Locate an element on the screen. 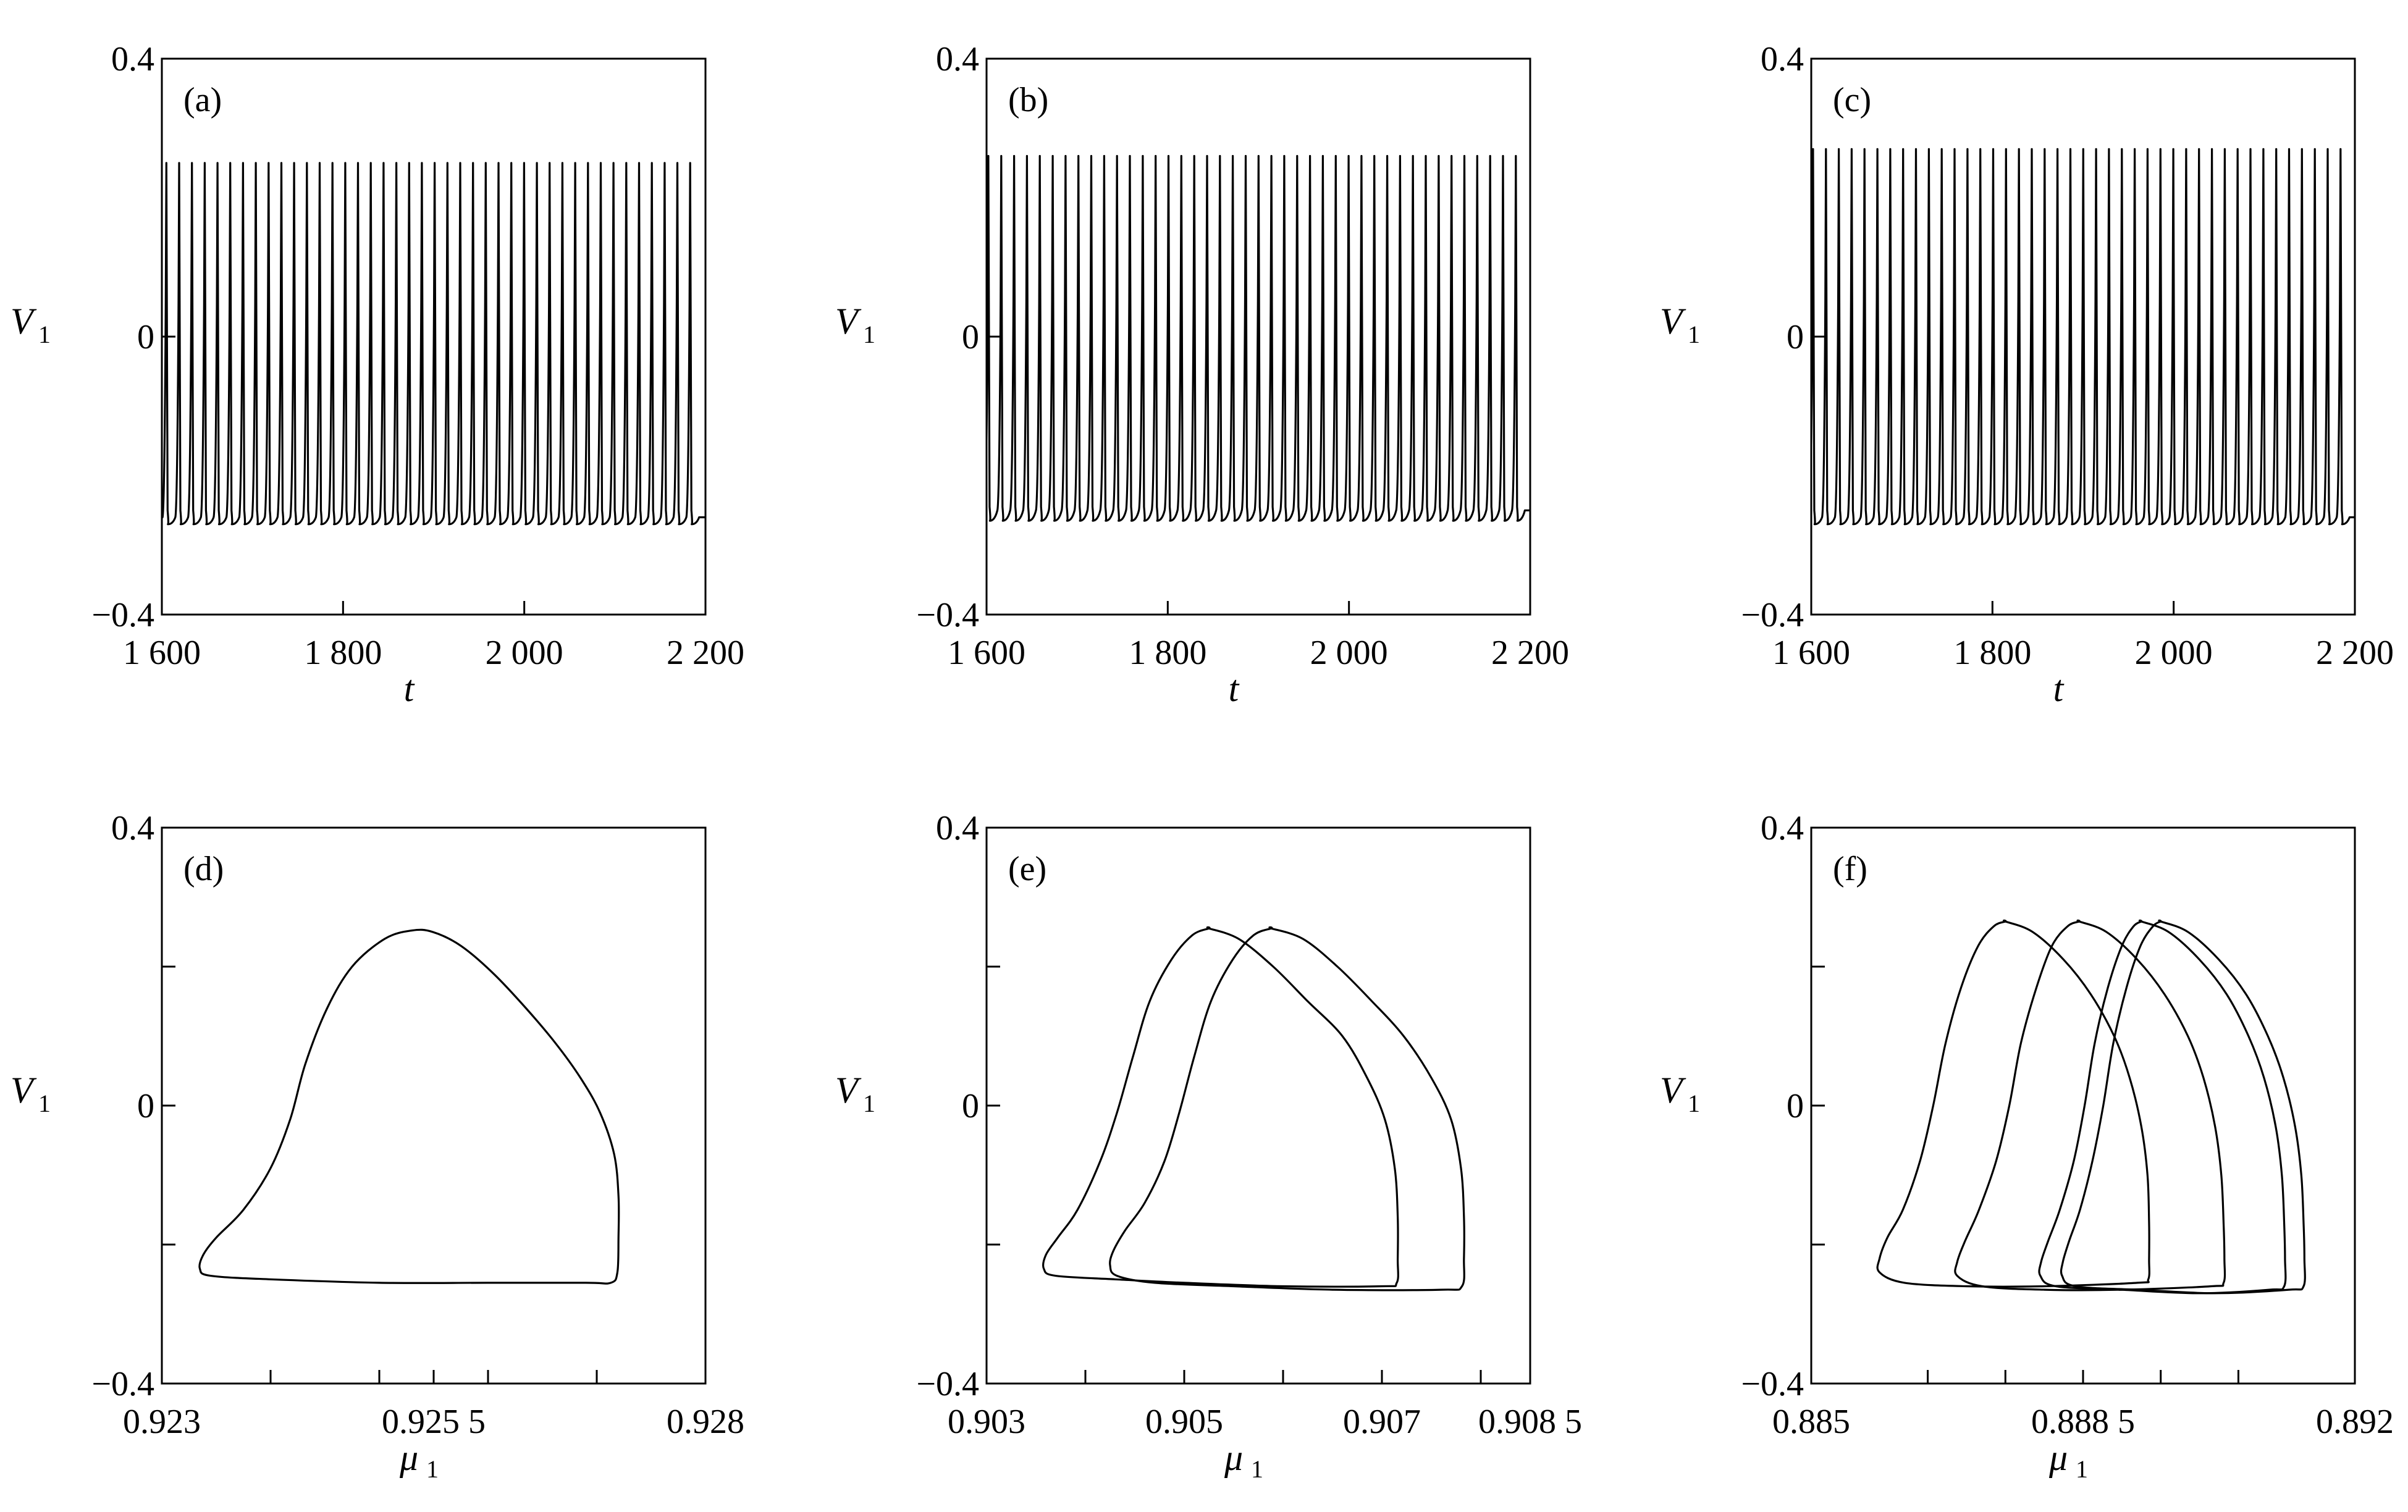  panel-f: 0.40−0.40.885 0.888 5 0.892(f)V 1μ 1 is located at coordinates (2027, 1146).